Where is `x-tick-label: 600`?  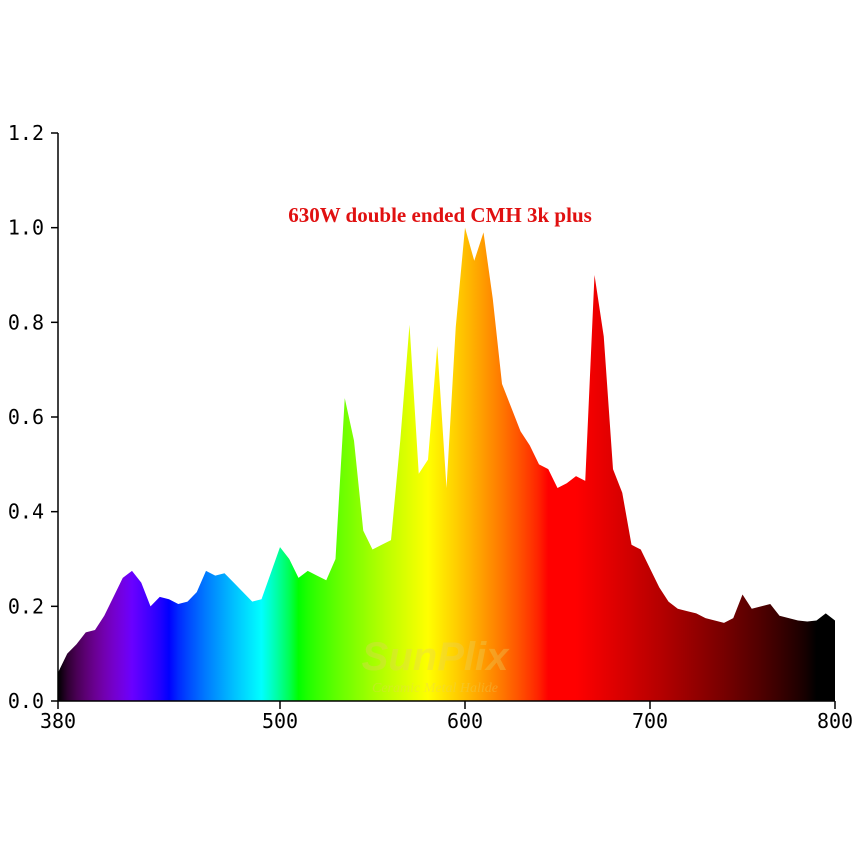
x-tick-label: 600 is located at coordinates (465, 721).